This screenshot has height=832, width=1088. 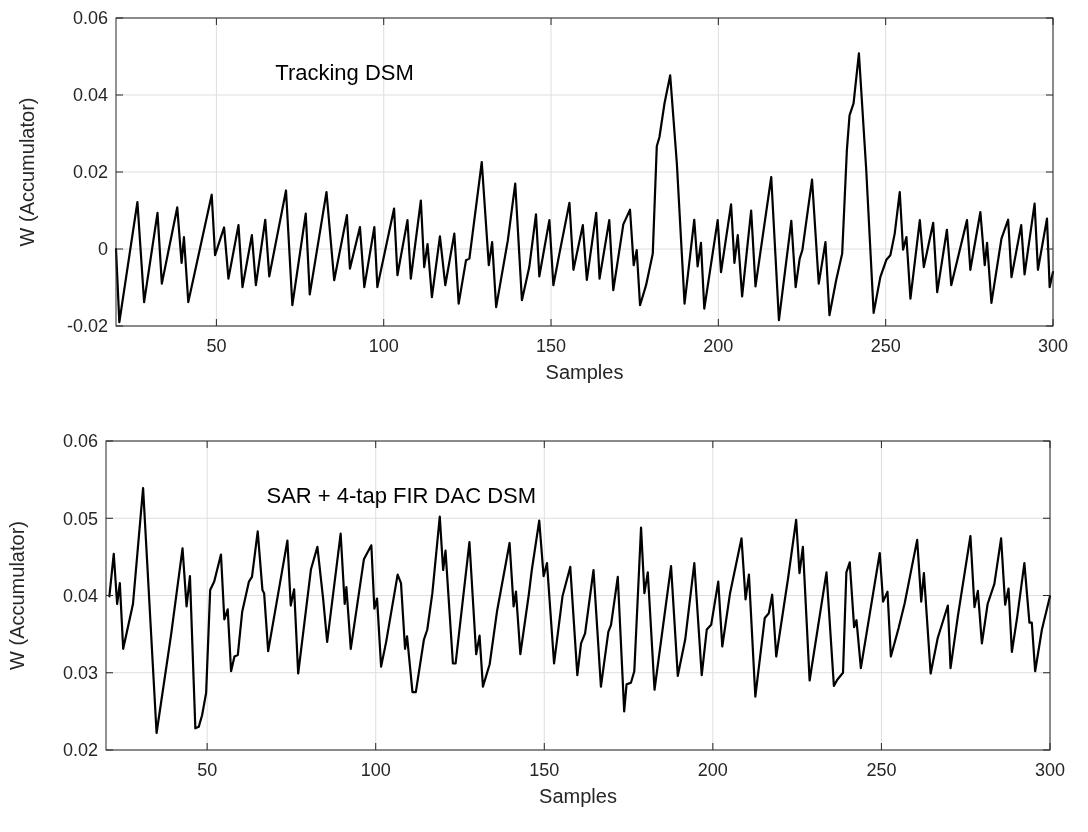 What do you see at coordinates (344, 72) in the screenshot?
I see `annotation: Tracking DSM` at bounding box center [344, 72].